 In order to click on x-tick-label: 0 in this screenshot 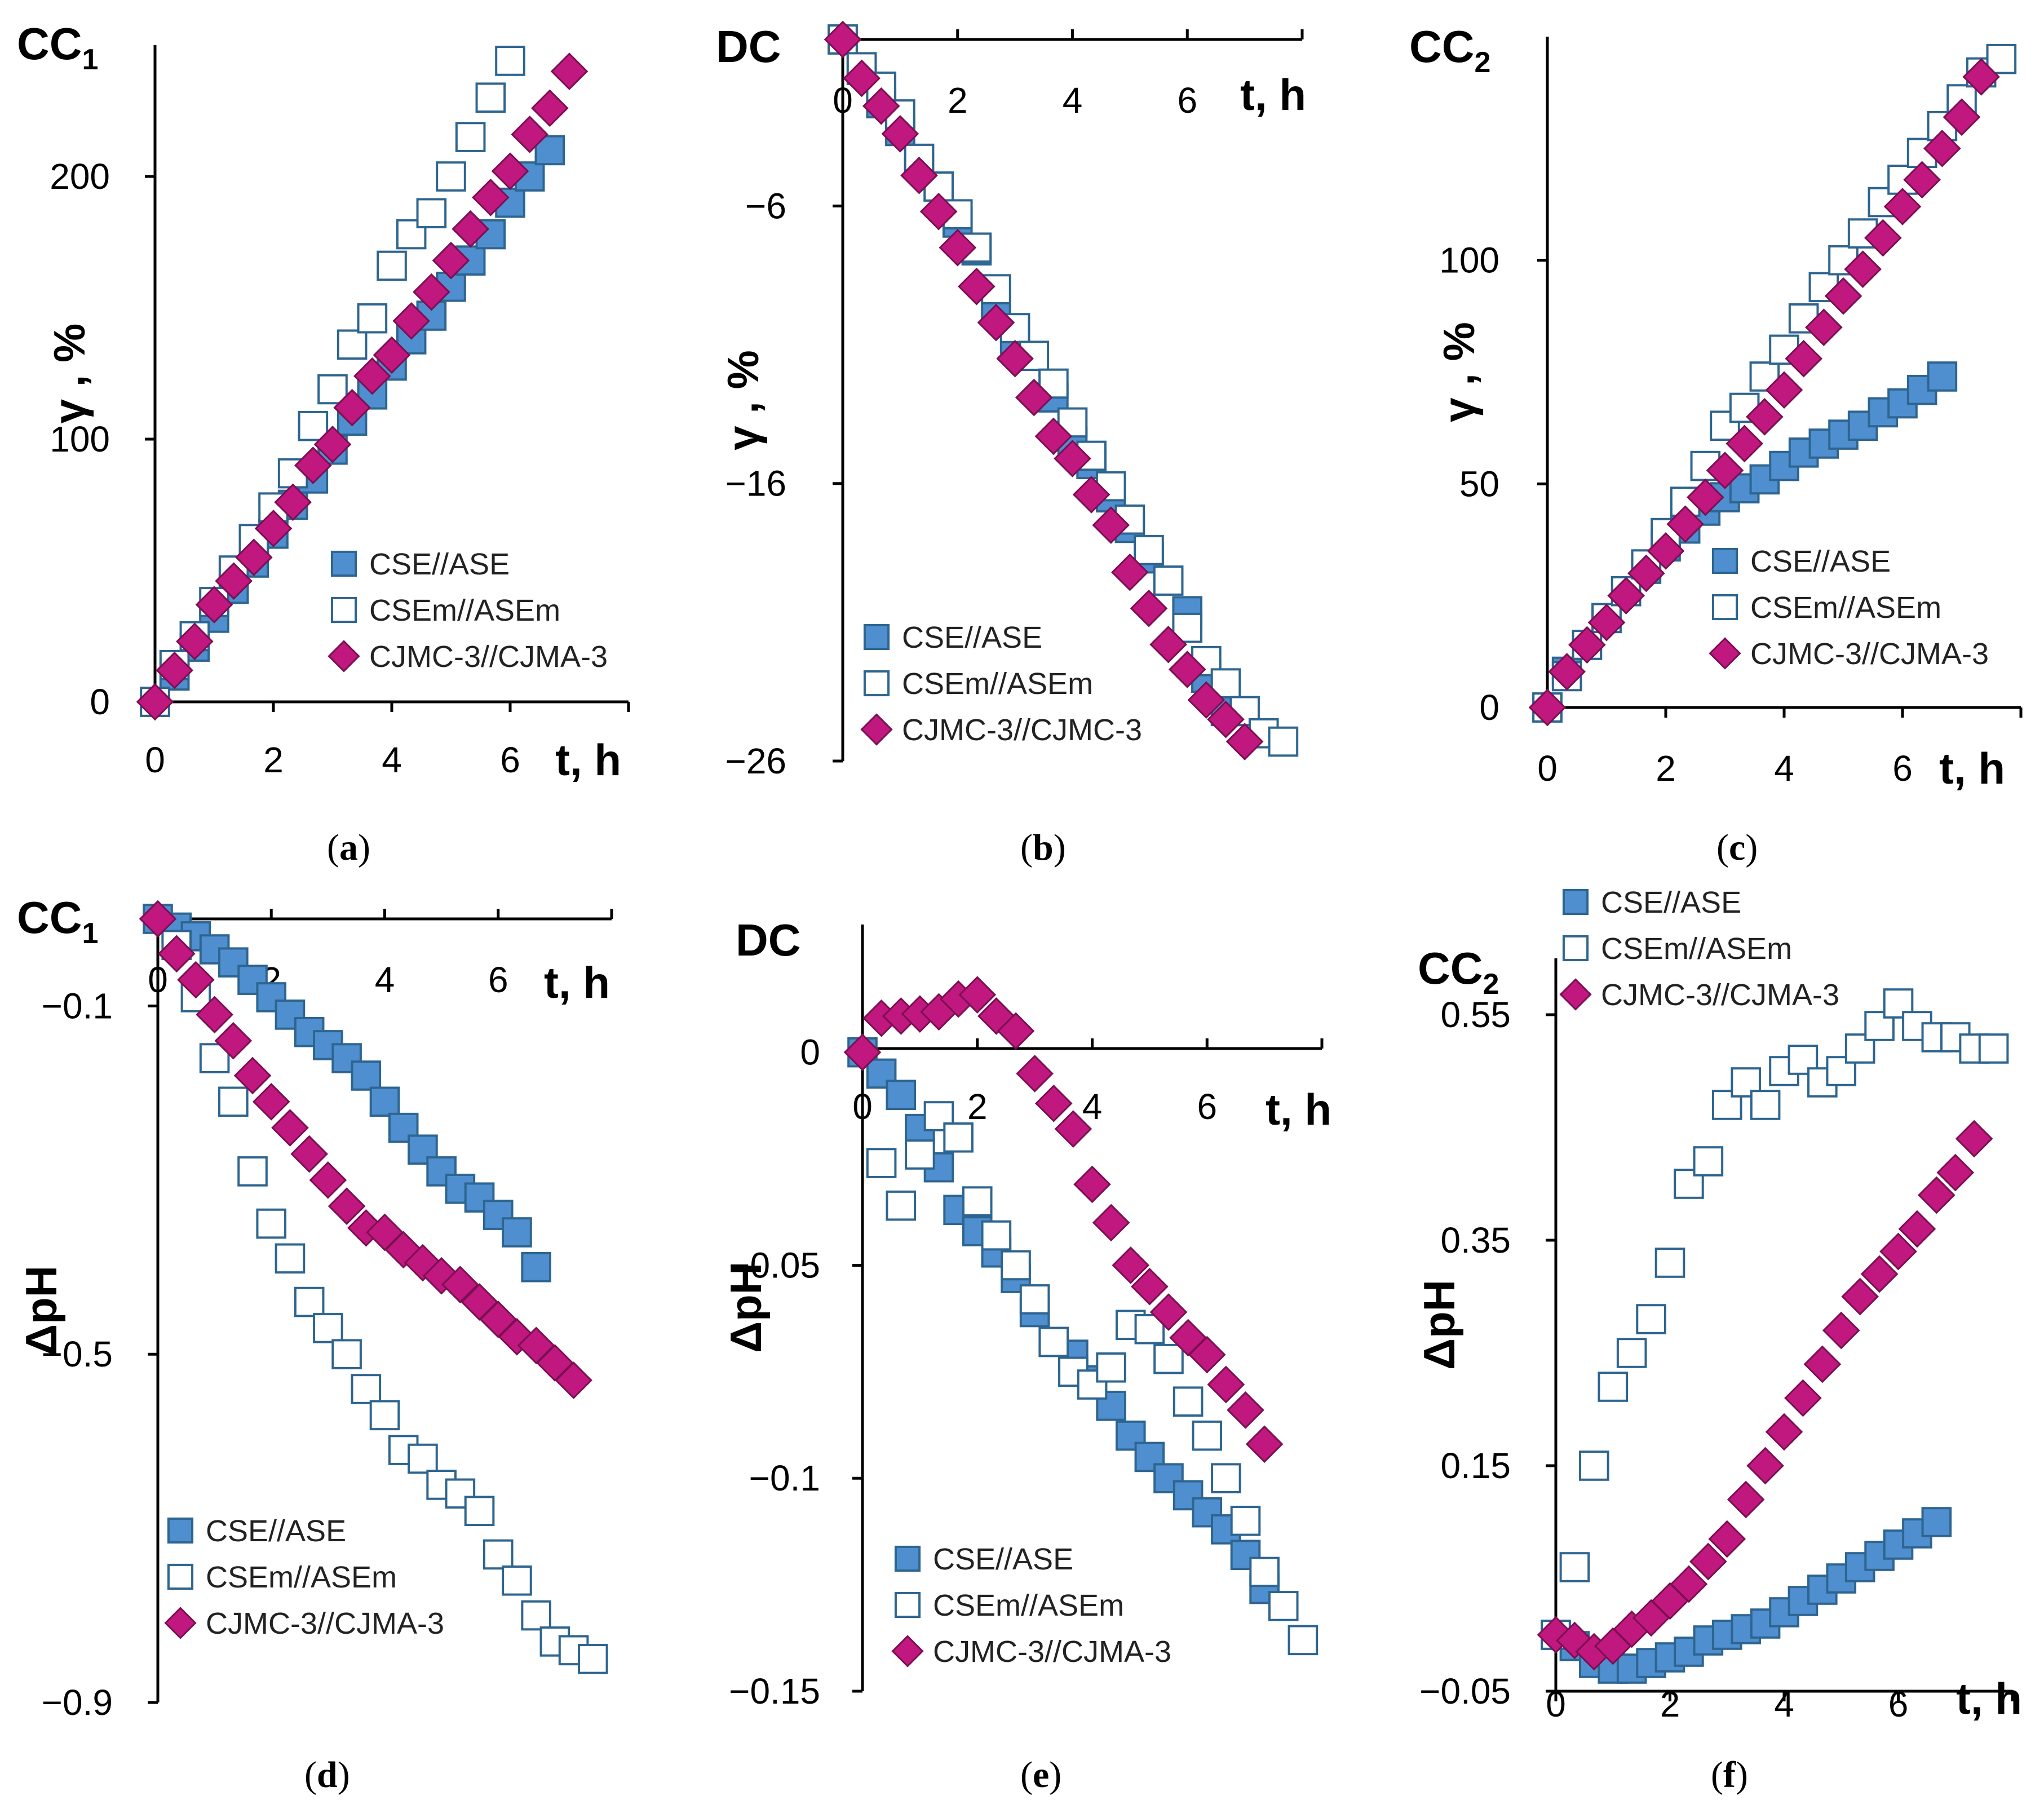, I will do `click(843, 100)`.